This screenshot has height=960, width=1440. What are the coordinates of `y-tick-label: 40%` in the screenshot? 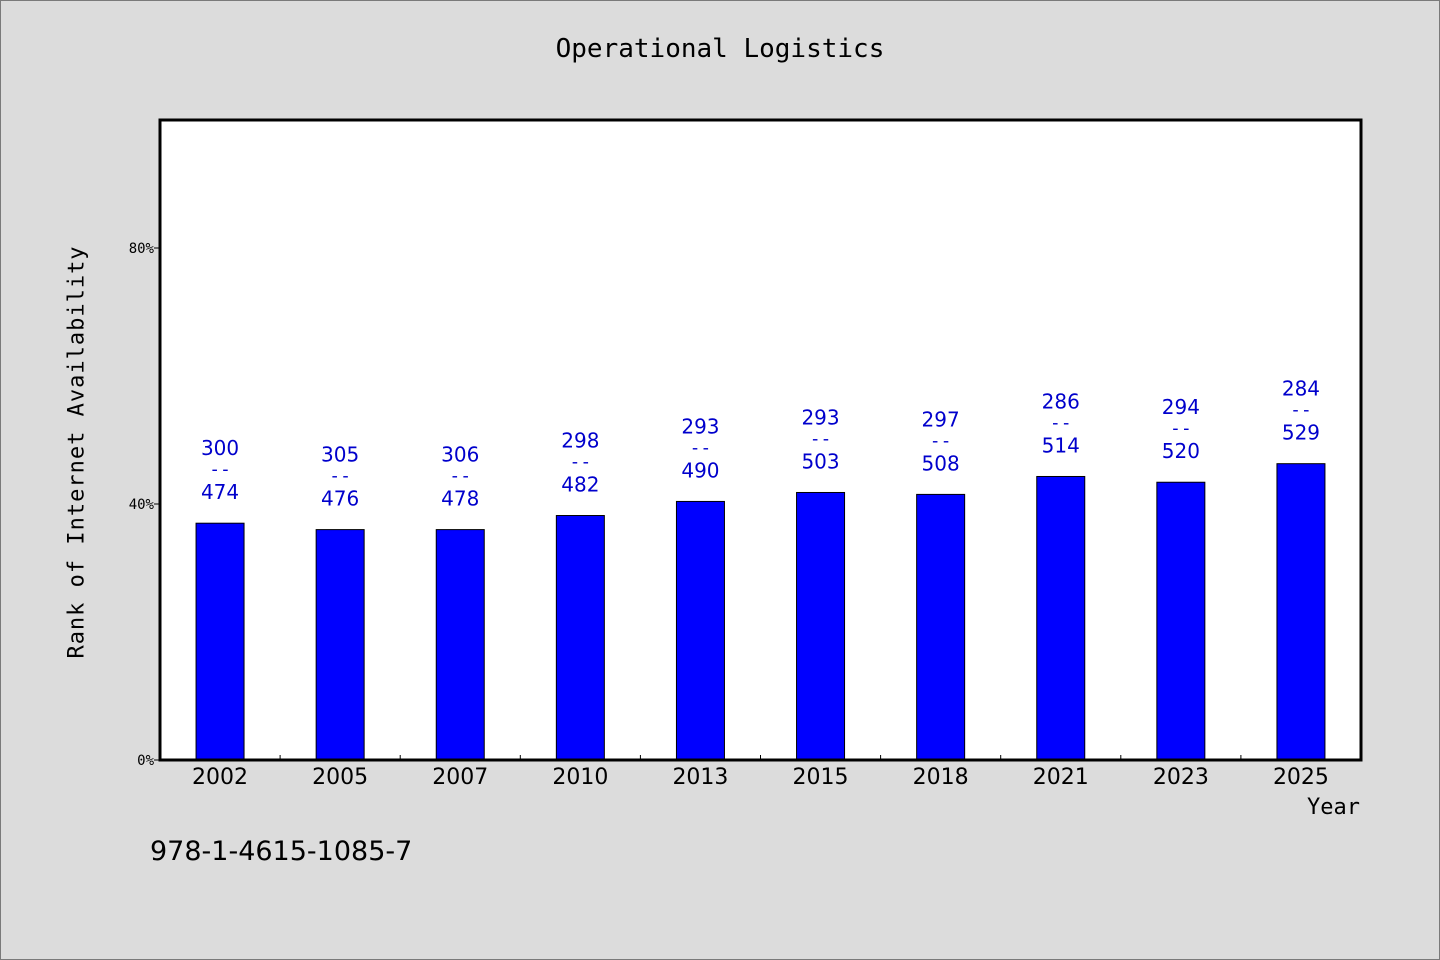 It's located at (142, 505).